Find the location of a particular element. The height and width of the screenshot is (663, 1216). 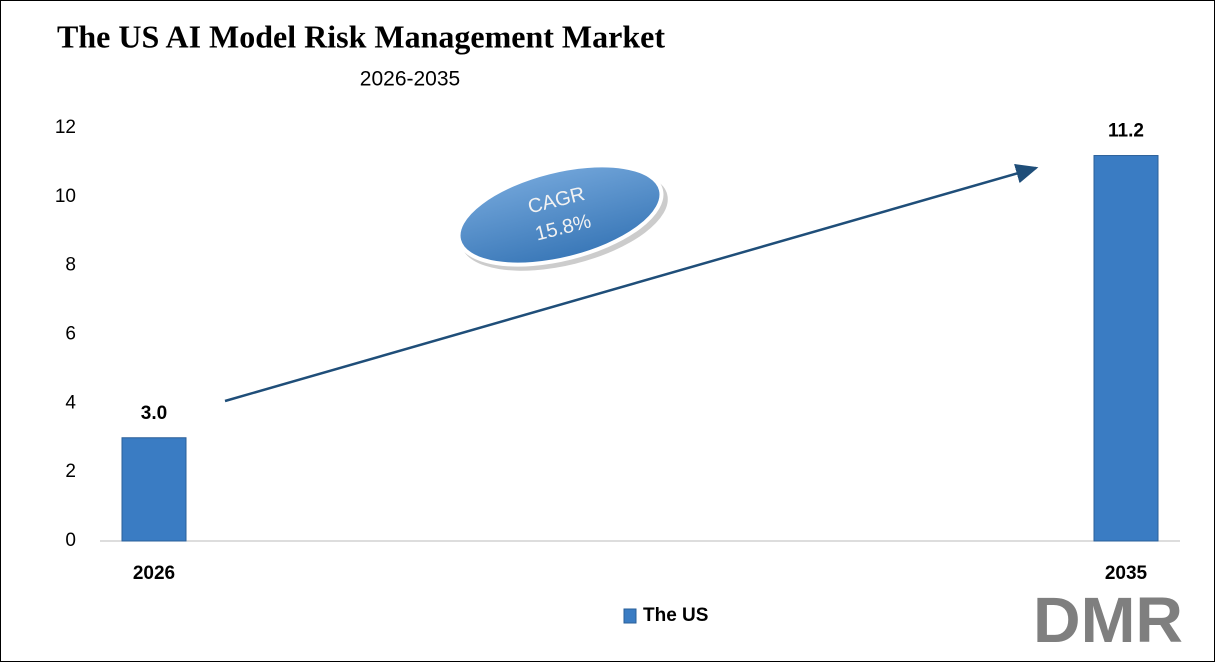

x-tick-label: 2035 is located at coordinates (1126, 573).